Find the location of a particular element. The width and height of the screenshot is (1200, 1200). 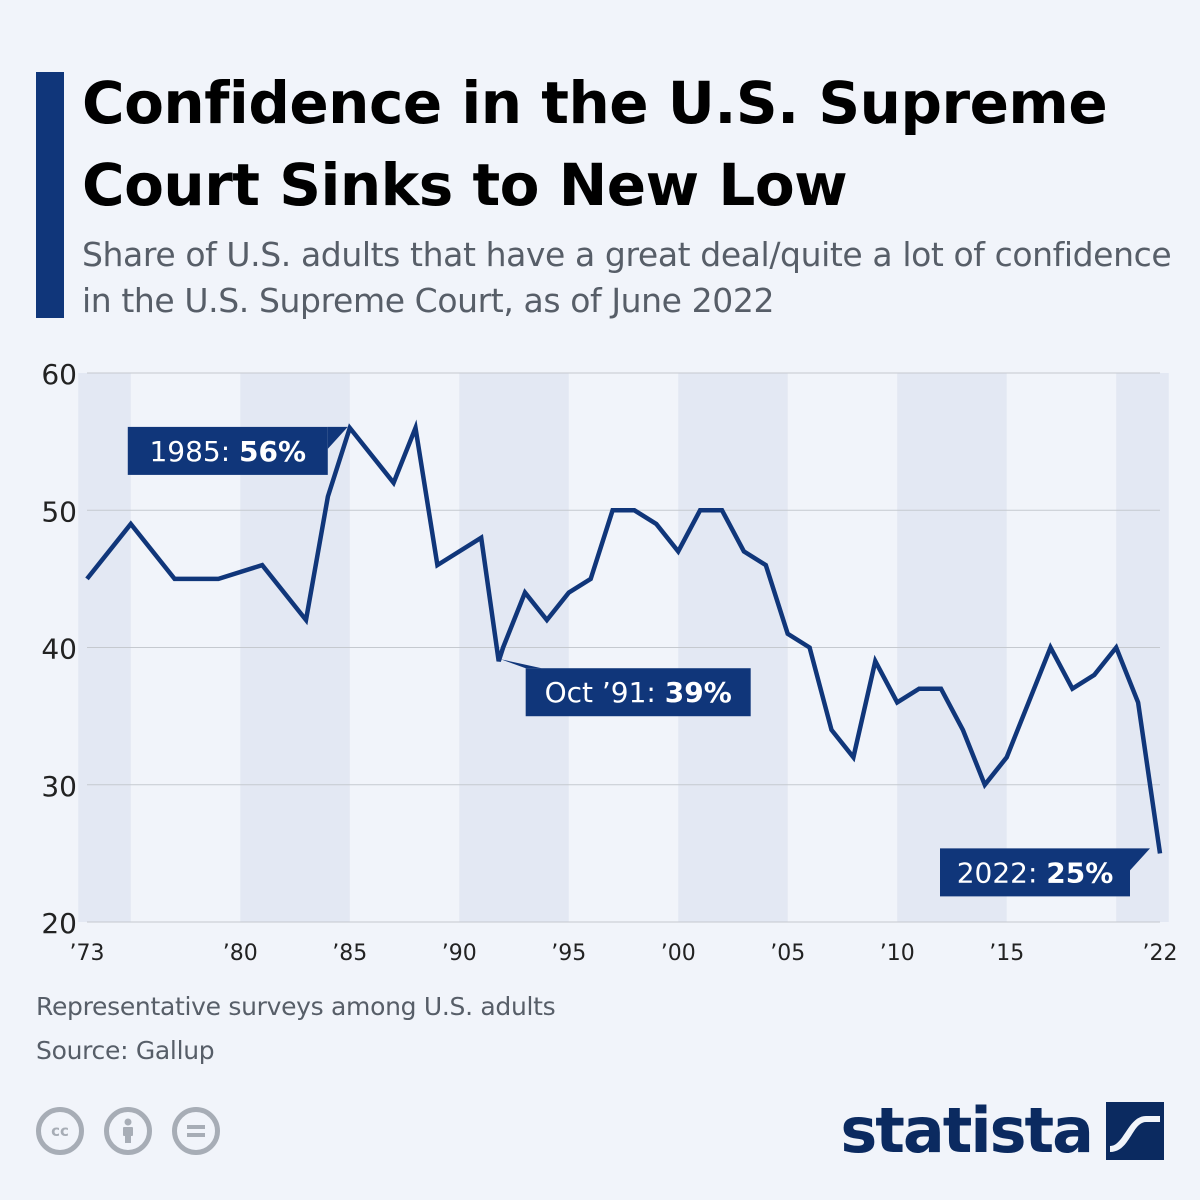

cc-icon: cc is located at coordinates (60, 1131).